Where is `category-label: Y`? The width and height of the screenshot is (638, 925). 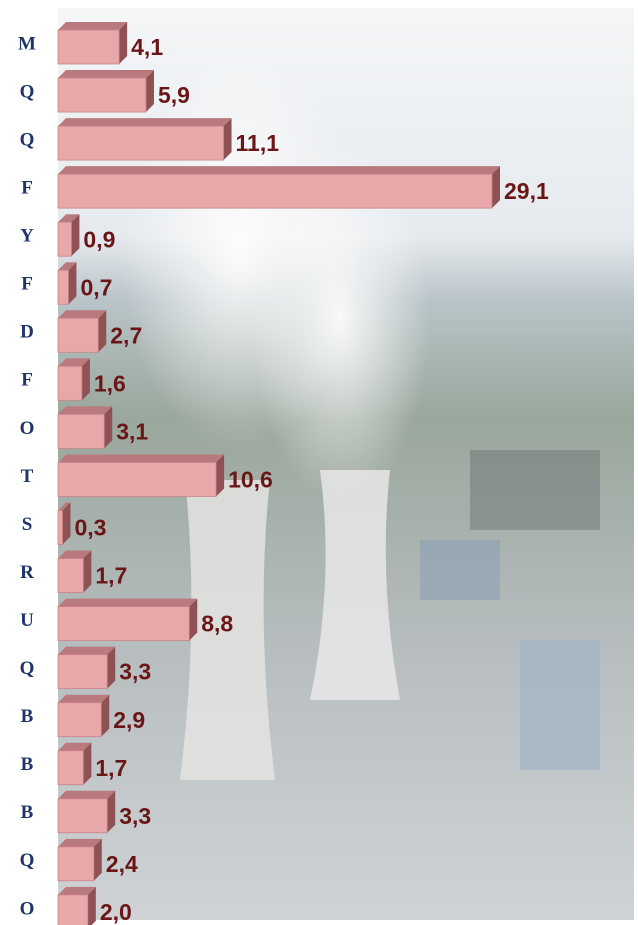
category-label: Y is located at coordinates (27, 236).